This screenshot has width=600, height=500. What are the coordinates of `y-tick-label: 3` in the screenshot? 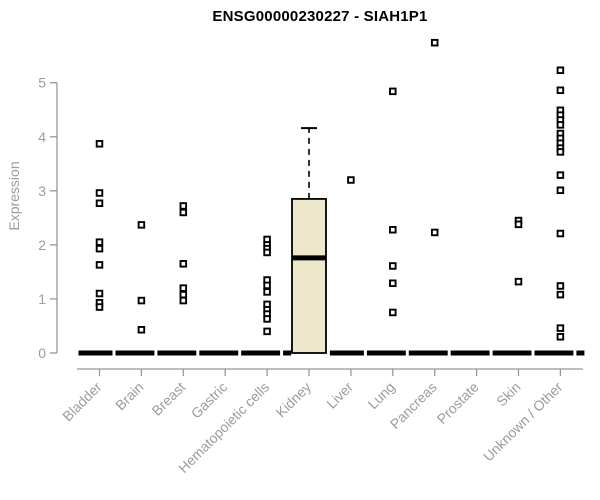 It's located at (42, 191).